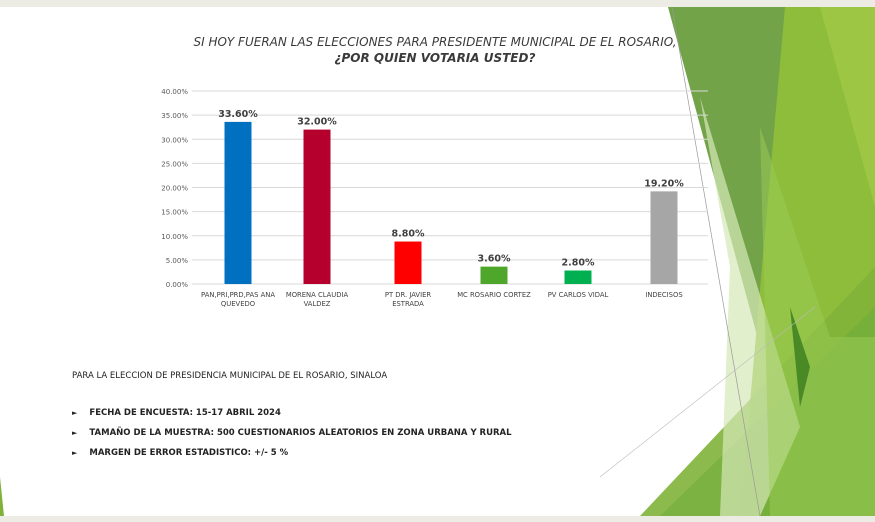 The height and width of the screenshot is (522, 875). What do you see at coordinates (189, 453) in the screenshot?
I see `bullet-margen: MARGEN DE ERROR ESTADISTICO: +/- 5 %` at bounding box center [189, 453].